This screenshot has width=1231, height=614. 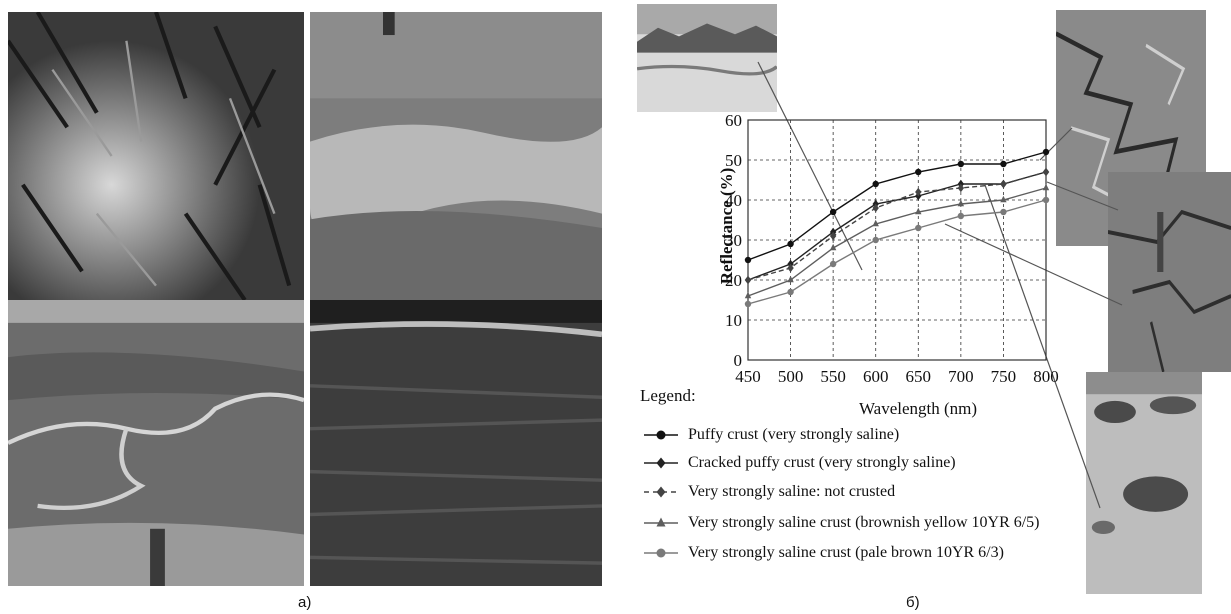 I want to click on legend-swatch-not_crusted, so click(x=661, y=492).